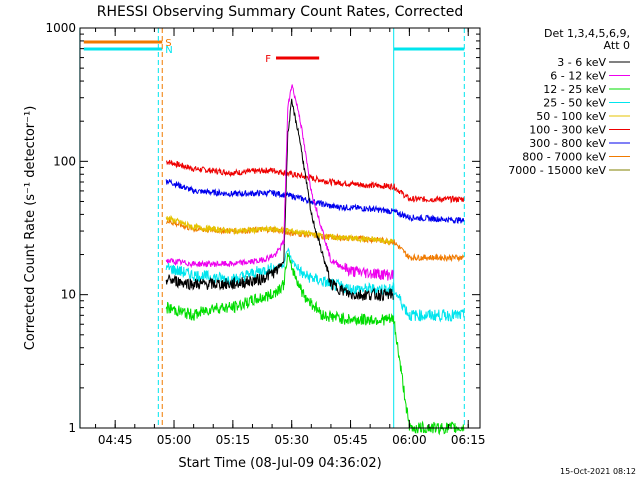  What do you see at coordinates (60, 28) in the screenshot?
I see `y-tick-label: 1000` at bounding box center [60, 28].